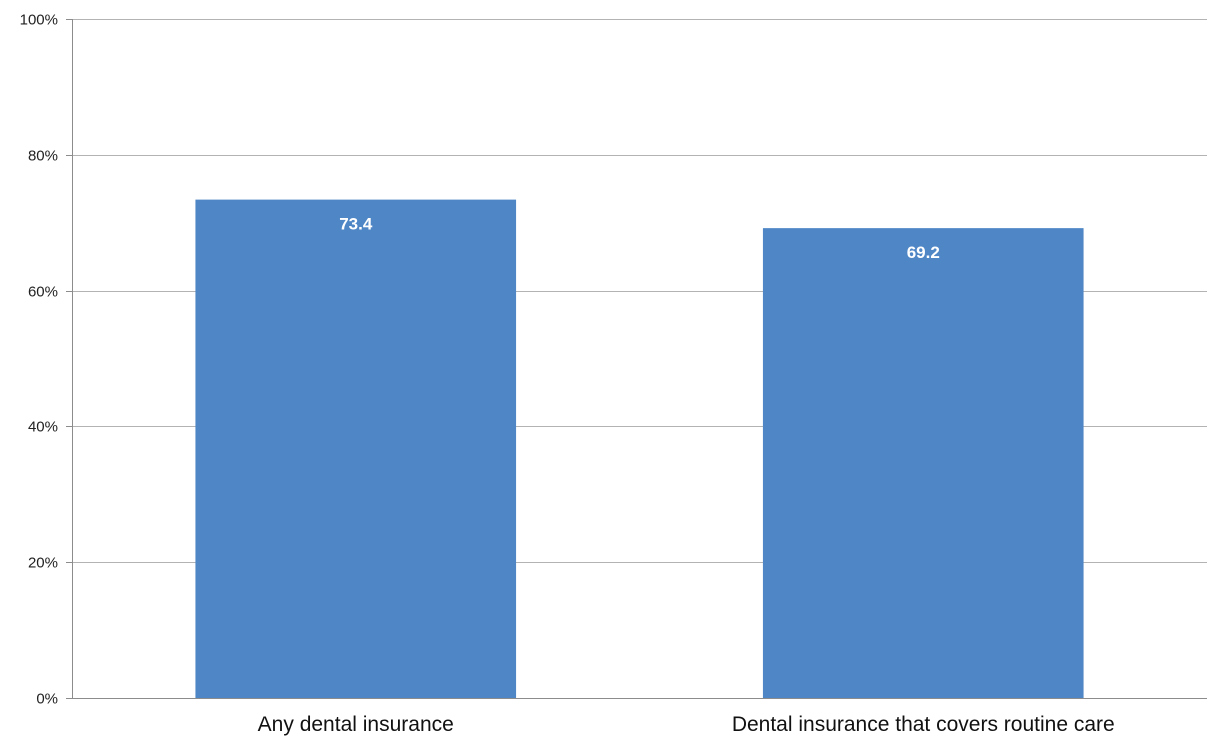 This screenshot has width=1214, height=738. Describe the element at coordinates (43, 563) in the screenshot. I see `y-tick-label: 20%` at that location.